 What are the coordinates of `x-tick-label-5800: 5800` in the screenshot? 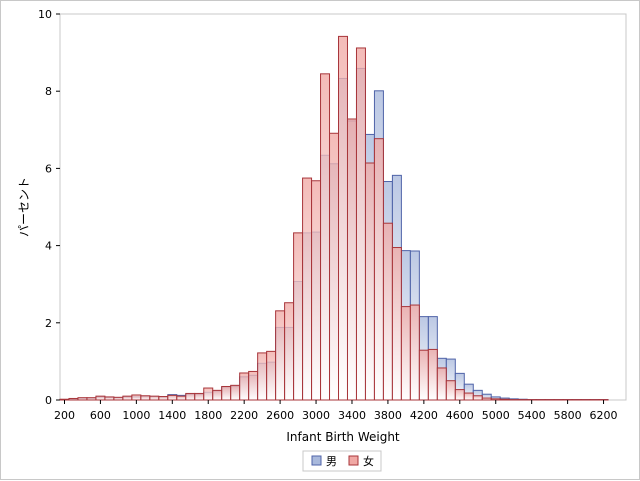 It's located at (568, 415).